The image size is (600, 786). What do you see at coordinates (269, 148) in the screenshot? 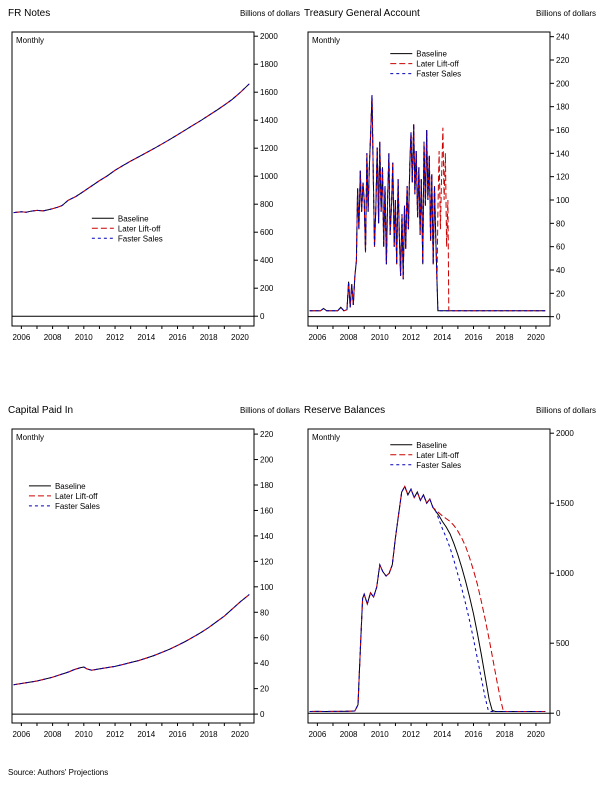
I see `y-tick-label: 1200` at bounding box center [269, 148].